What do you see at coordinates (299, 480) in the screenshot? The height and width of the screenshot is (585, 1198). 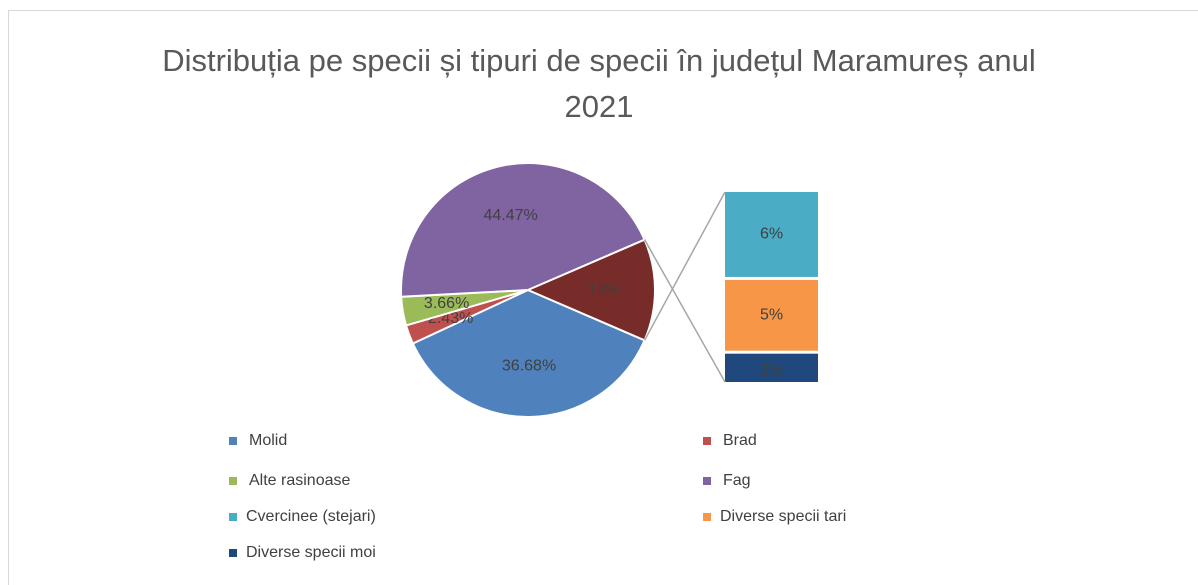 I see `legend-label: Alte rasinoase` at bounding box center [299, 480].